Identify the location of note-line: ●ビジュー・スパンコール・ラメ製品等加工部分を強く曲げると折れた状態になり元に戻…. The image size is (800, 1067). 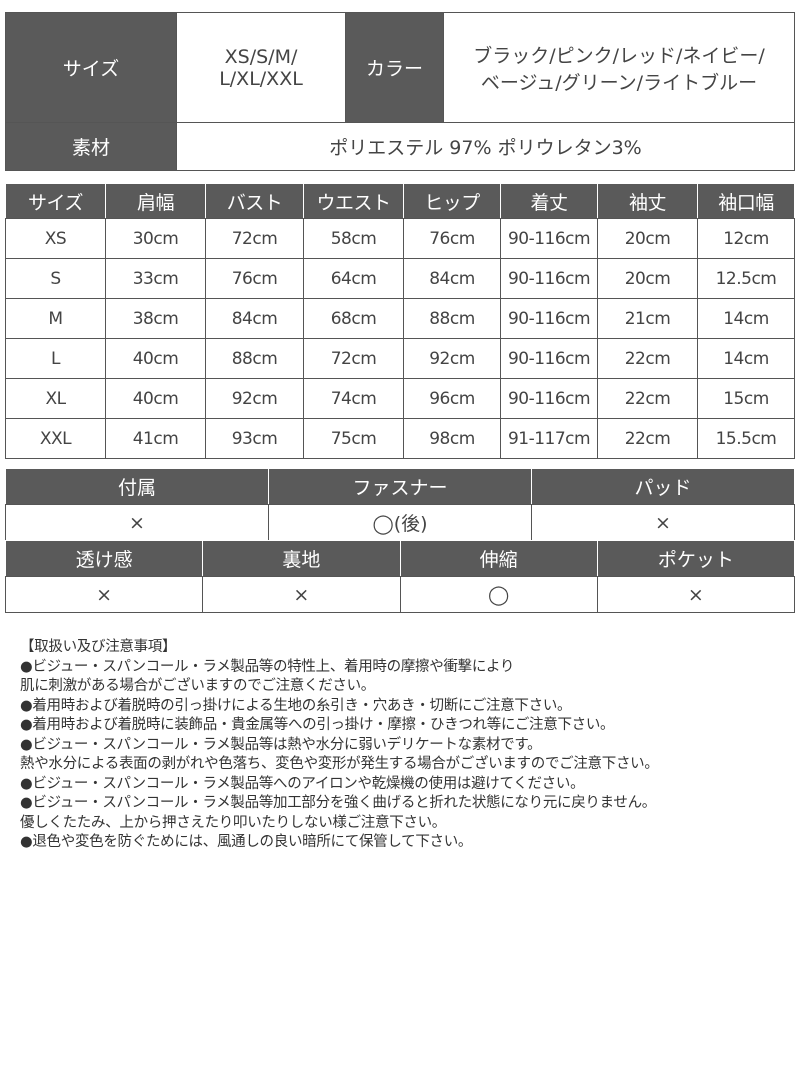
(338, 803).